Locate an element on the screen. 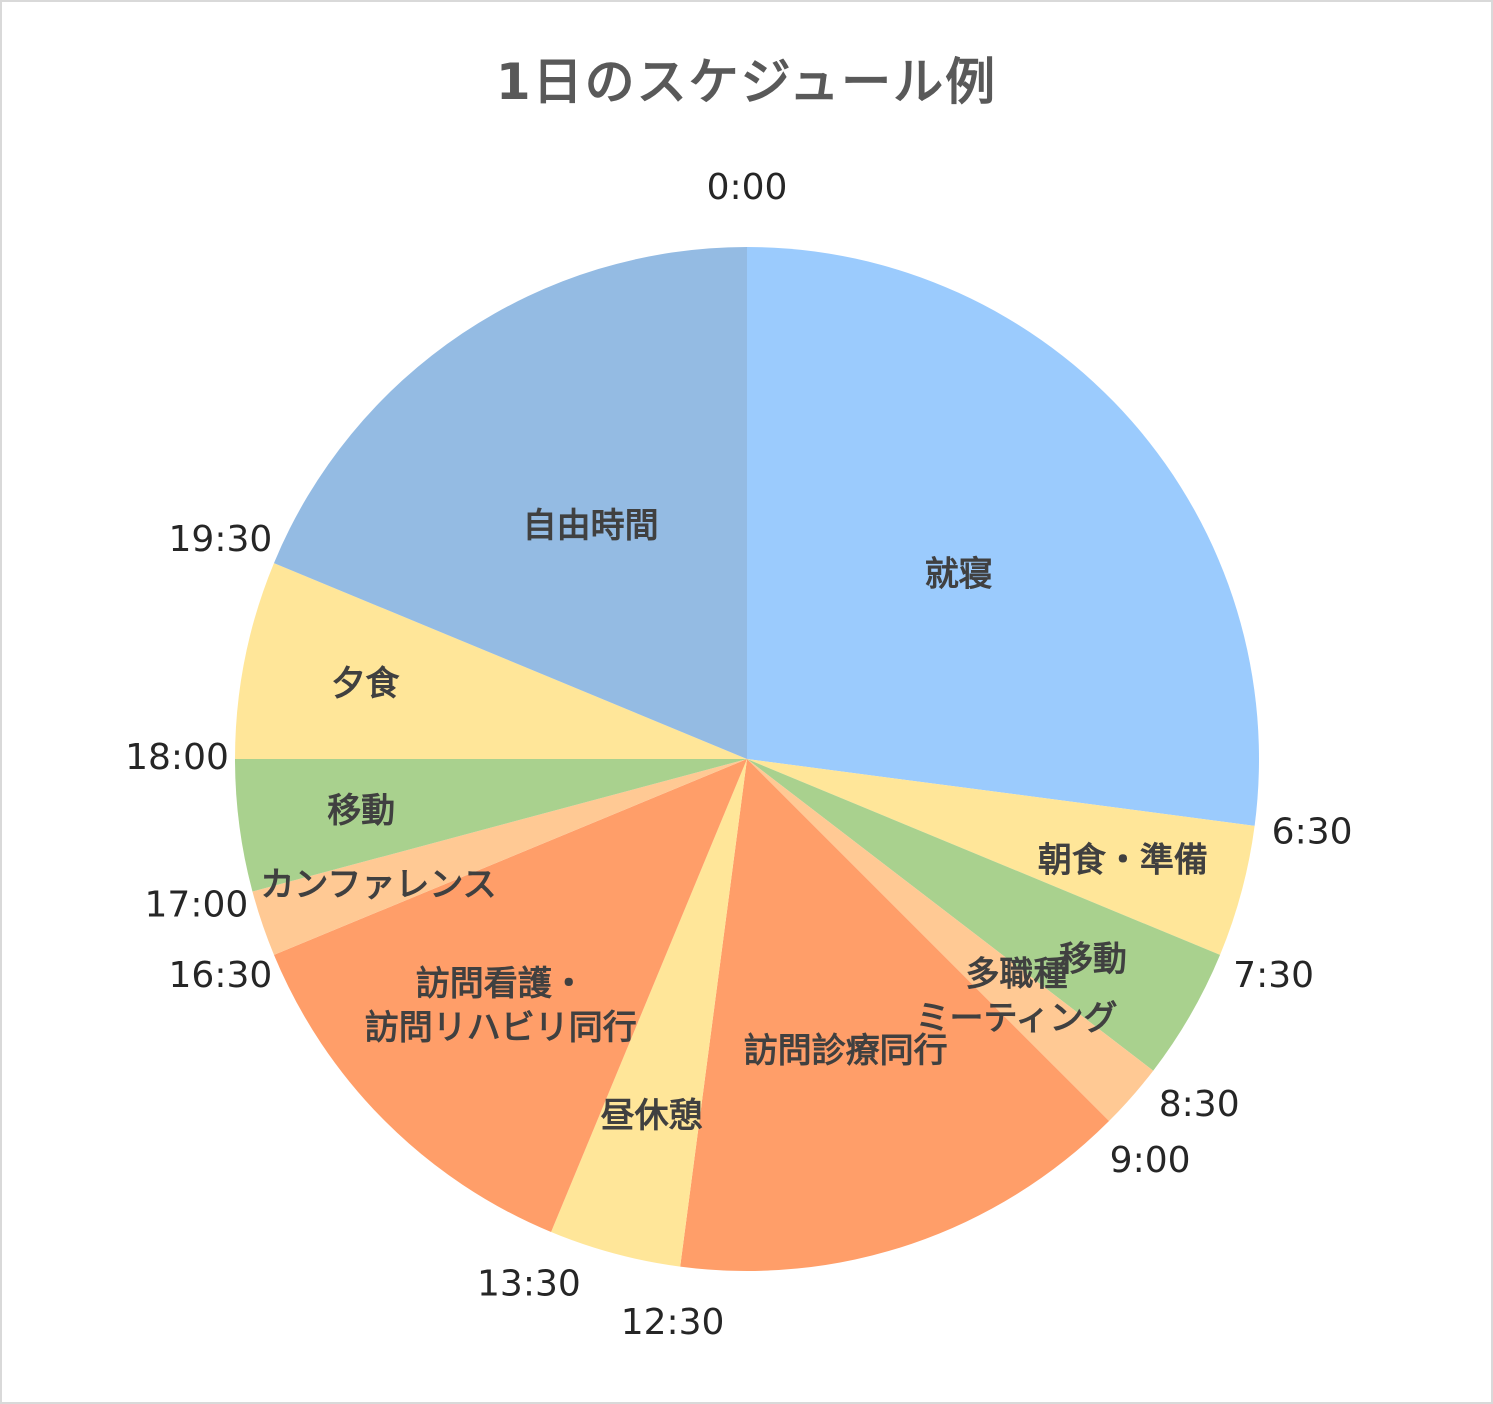 The image size is (1493, 1404). time-label: 6:30 is located at coordinates (1312, 831).